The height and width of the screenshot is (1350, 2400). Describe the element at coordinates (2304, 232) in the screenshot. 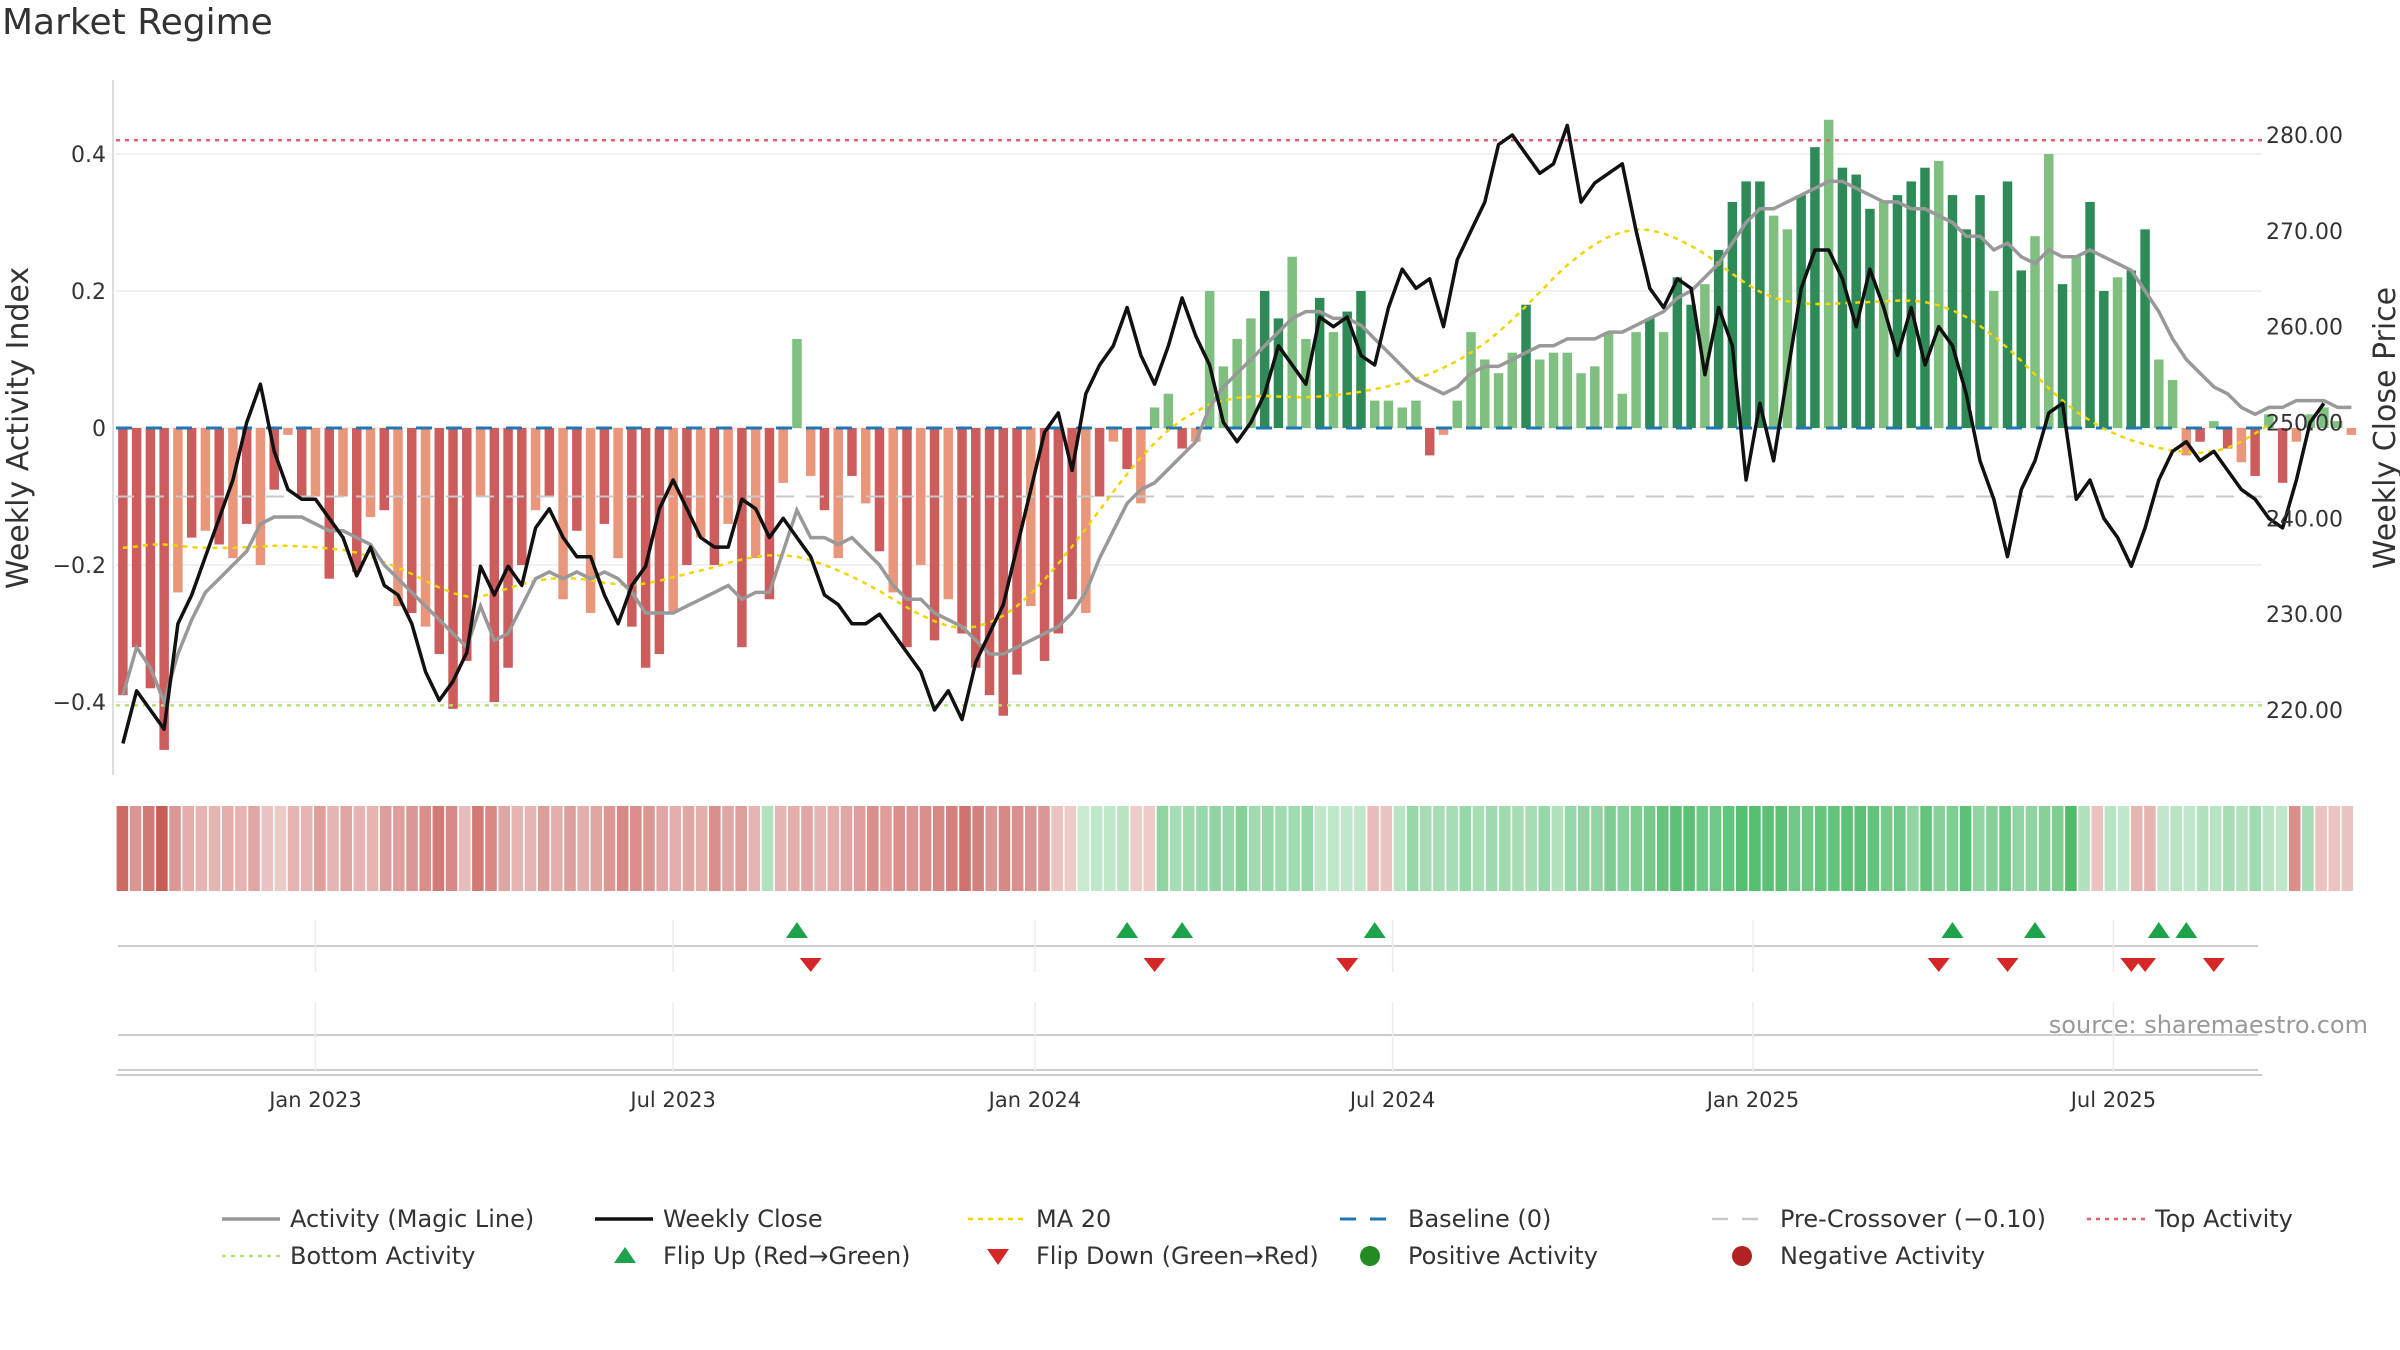

I see `y-tick-right: 270.00` at that location.